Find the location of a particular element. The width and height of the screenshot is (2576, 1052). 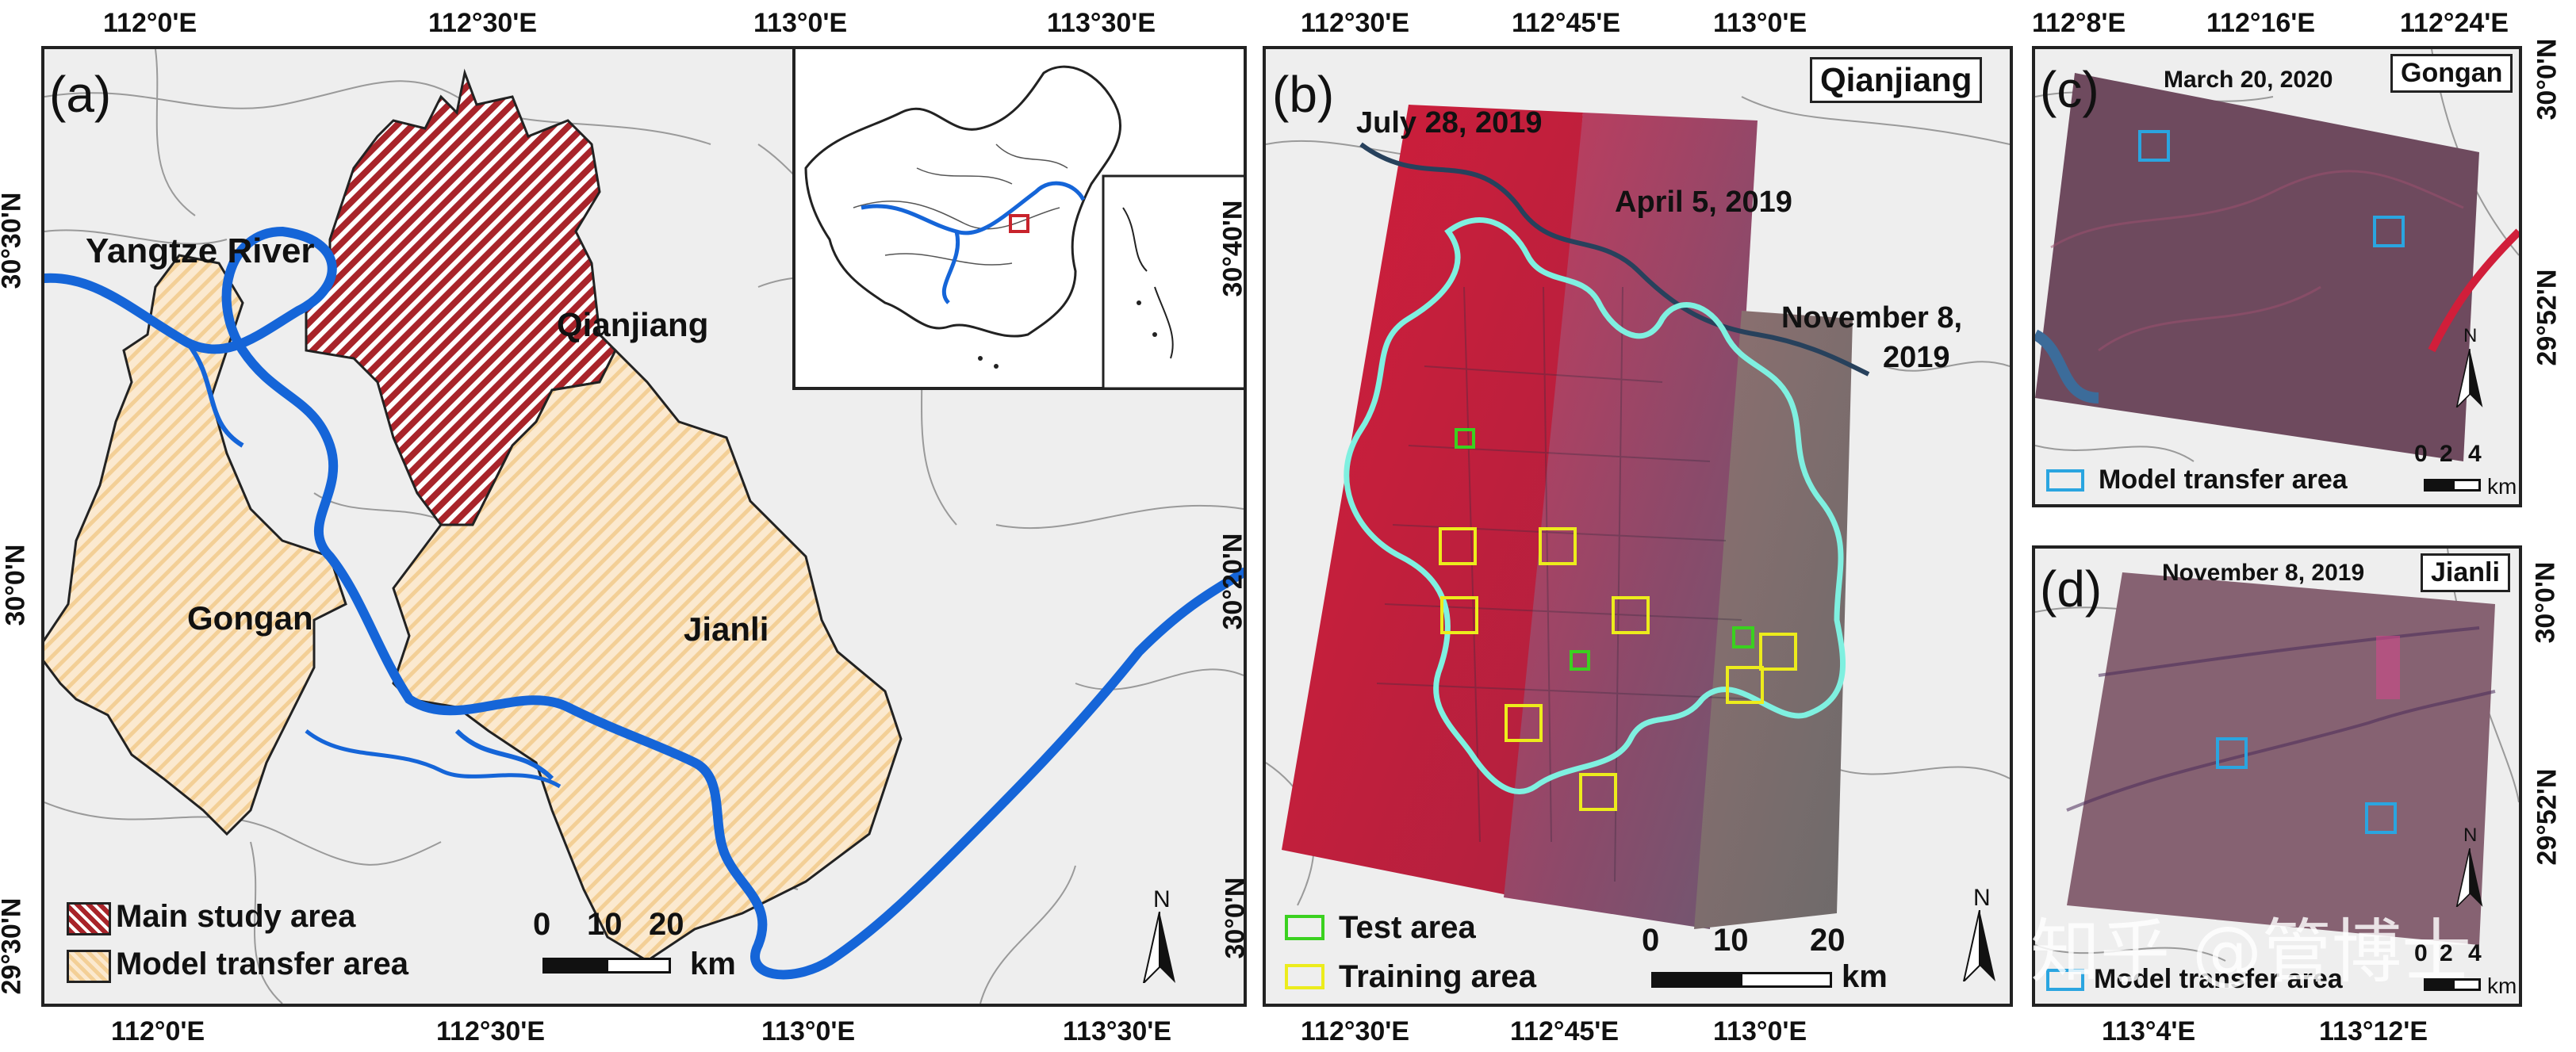

panel-a-left-tick: 30°30'N is located at coordinates (14, 240).